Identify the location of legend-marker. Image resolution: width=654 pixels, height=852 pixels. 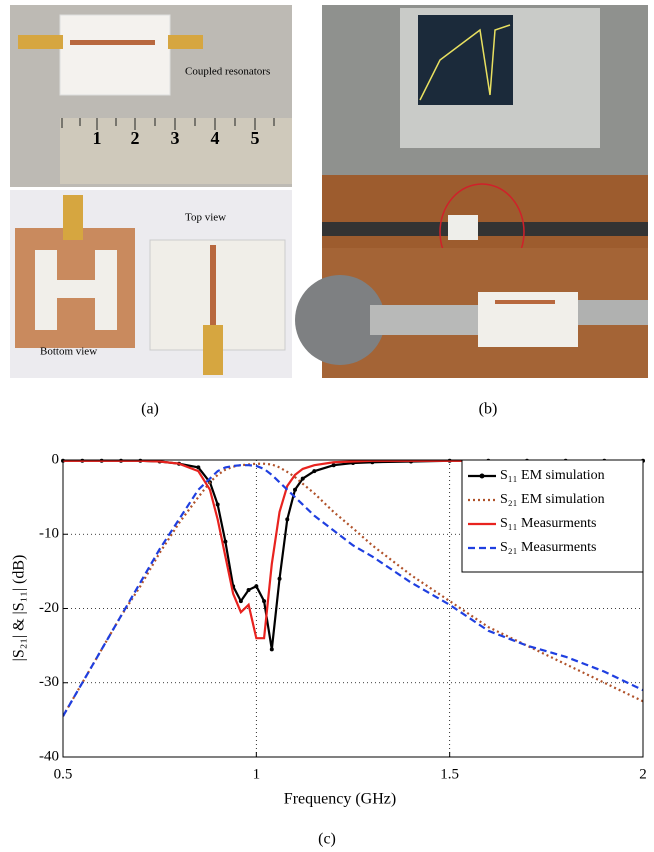
(482, 476).